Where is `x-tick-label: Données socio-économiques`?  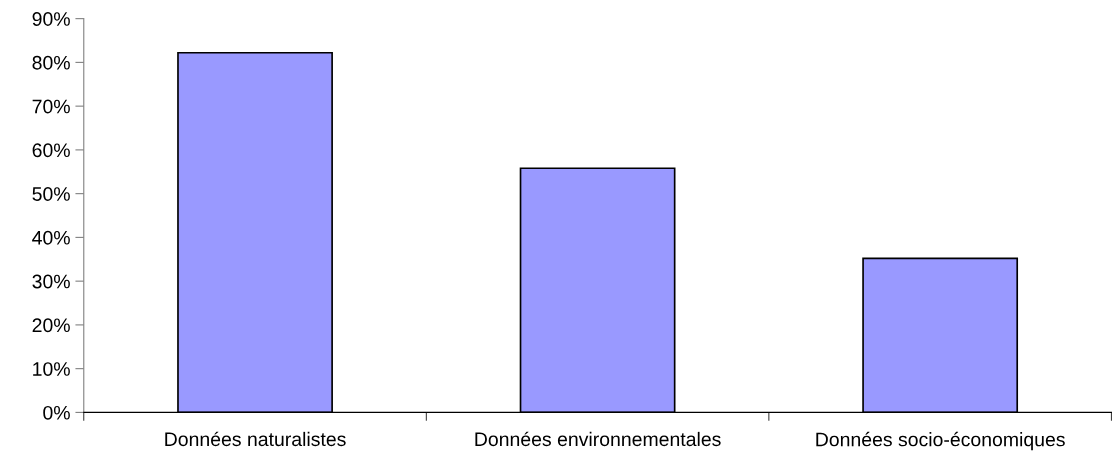 x-tick-label: Données socio-économiques is located at coordinates (940, 441).